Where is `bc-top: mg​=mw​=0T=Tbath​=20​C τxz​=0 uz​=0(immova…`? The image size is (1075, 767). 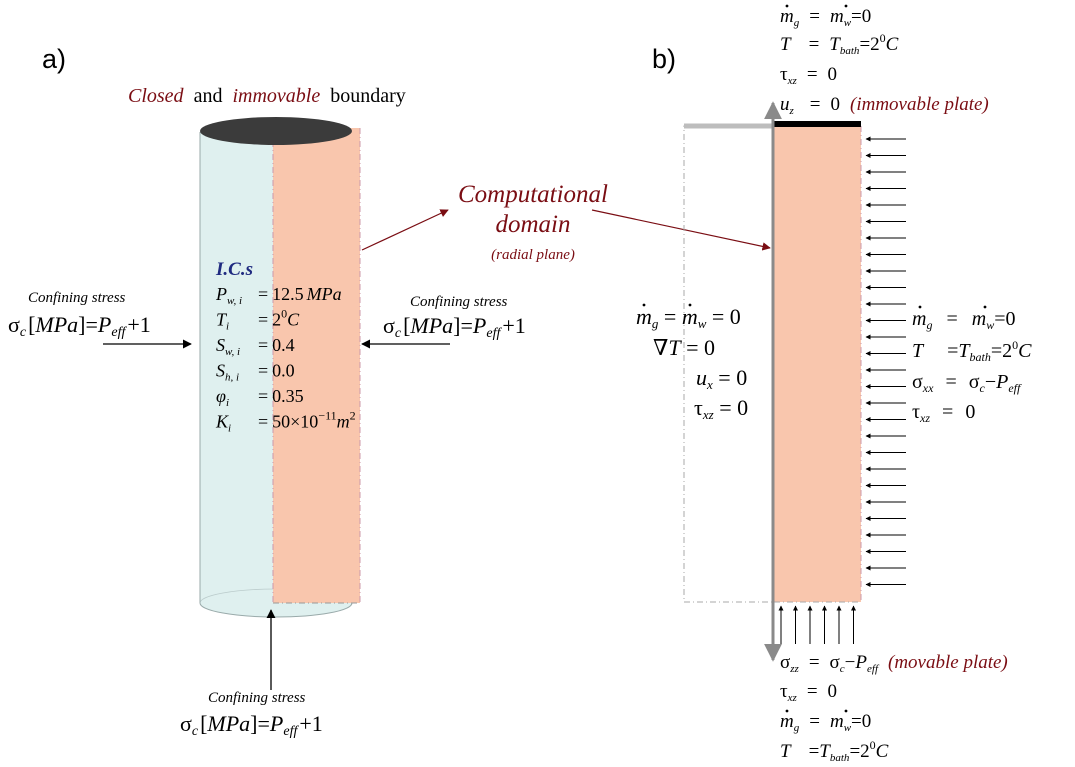
bc-top: mg​=mw​=0T=Tbath​=20​C τxz​=0 uz​=0(immova… is located at coordinates (884, 60).